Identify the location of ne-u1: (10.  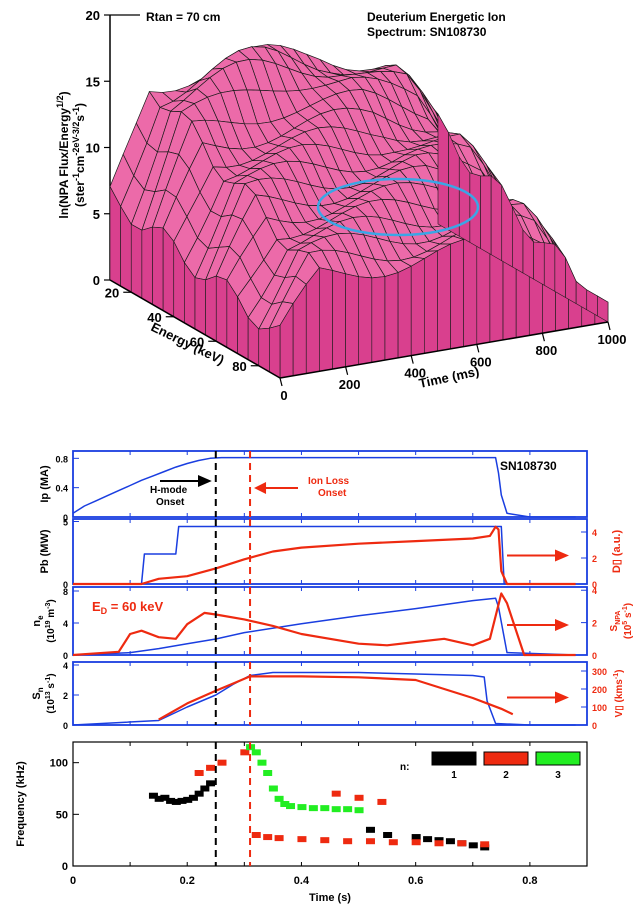
(51, 635).